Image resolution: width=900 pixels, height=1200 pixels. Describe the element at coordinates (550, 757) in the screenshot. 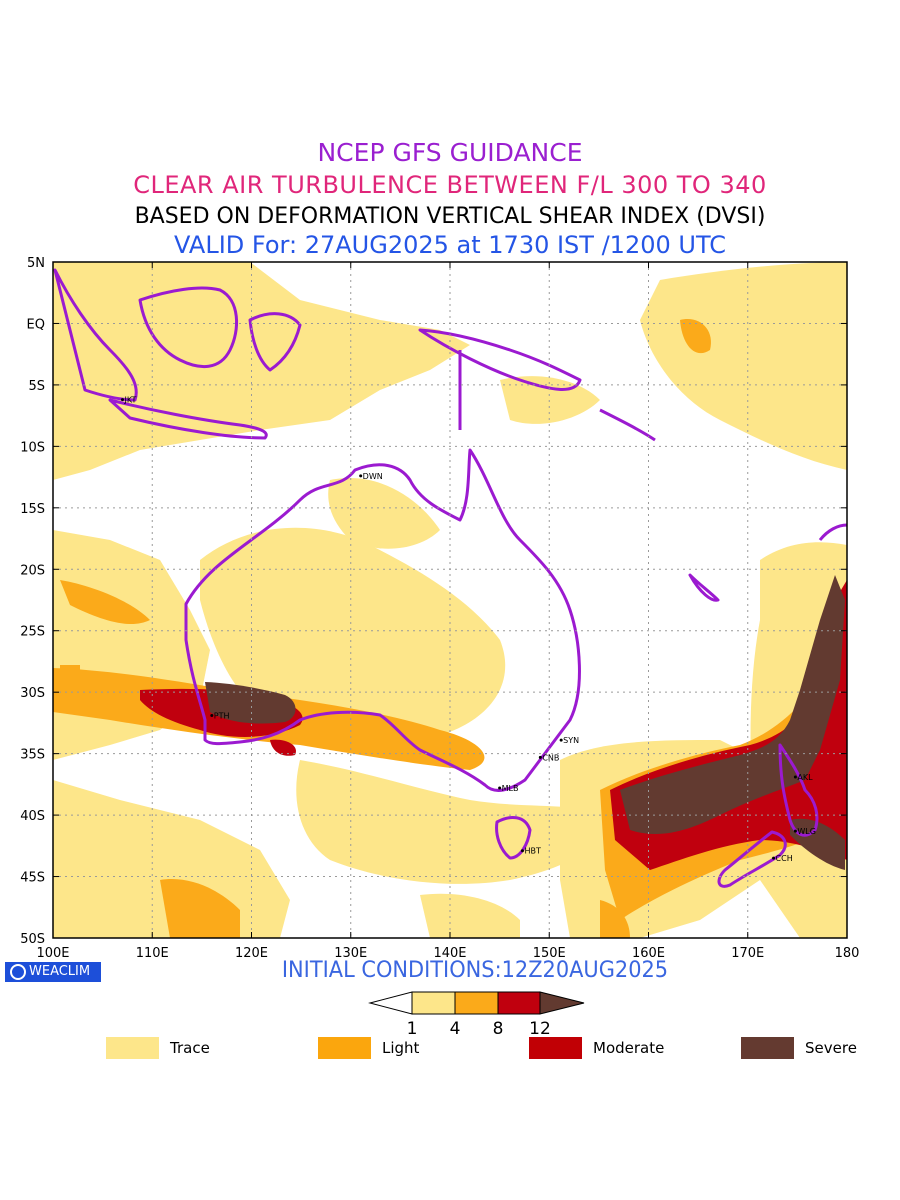

I see `city-label: CNB` at that location.